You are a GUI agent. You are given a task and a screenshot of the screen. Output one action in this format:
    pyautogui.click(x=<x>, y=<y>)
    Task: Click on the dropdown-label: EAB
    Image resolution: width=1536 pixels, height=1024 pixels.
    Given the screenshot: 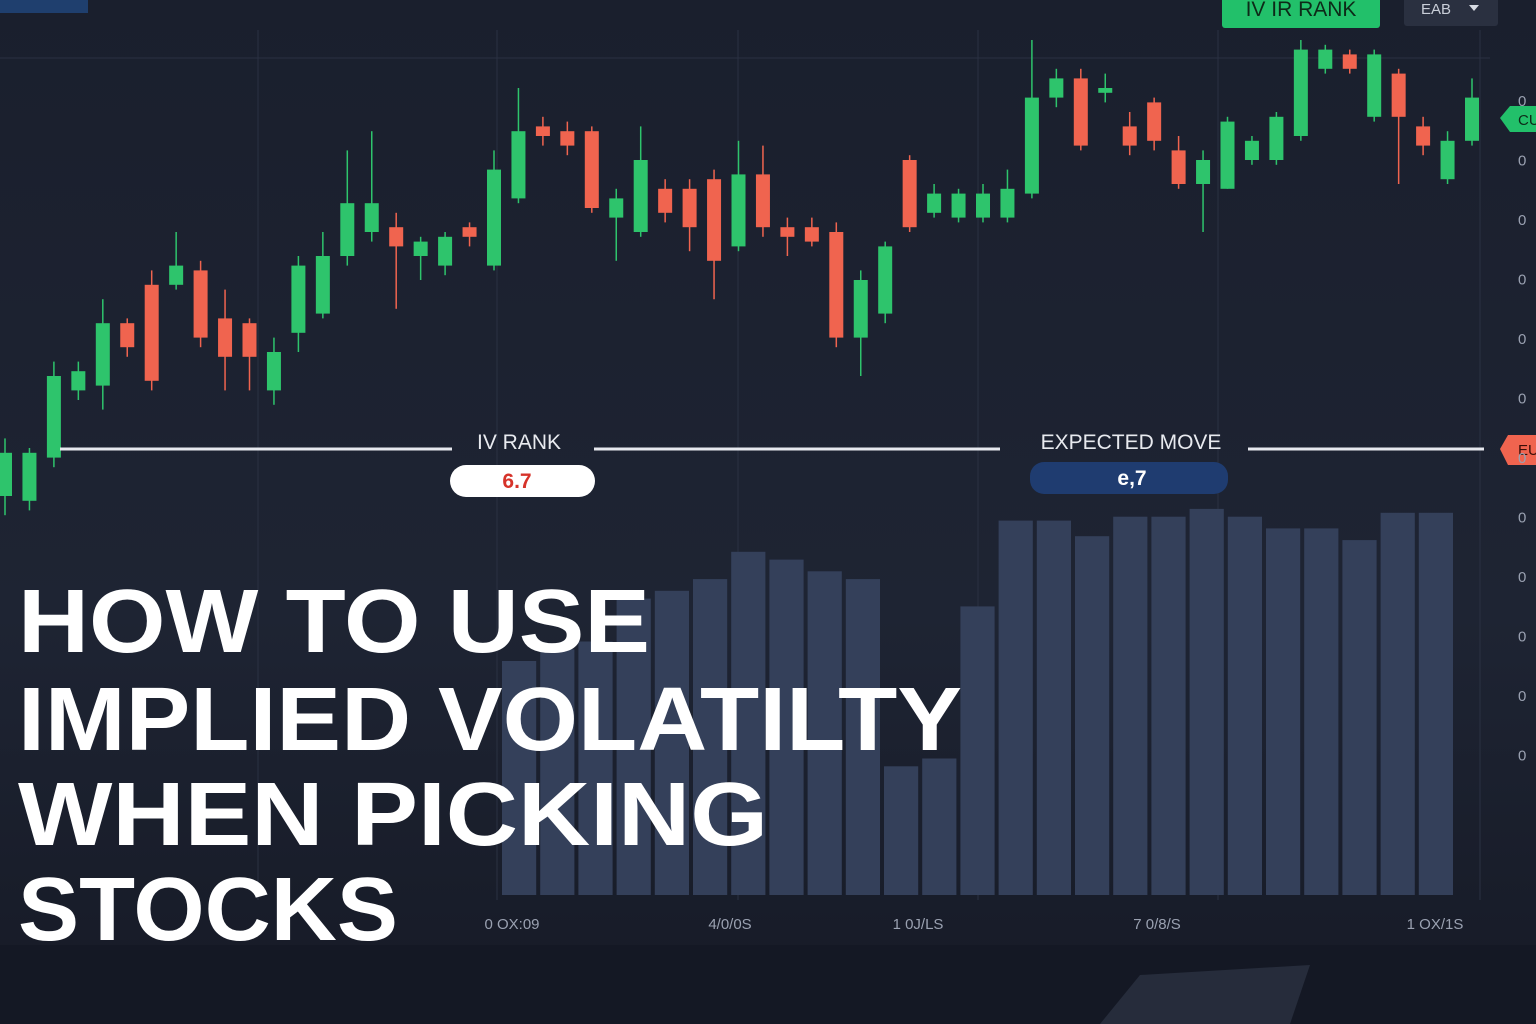 What is the action you would take?
    pyautogui.click(x=1436, y=9)
    